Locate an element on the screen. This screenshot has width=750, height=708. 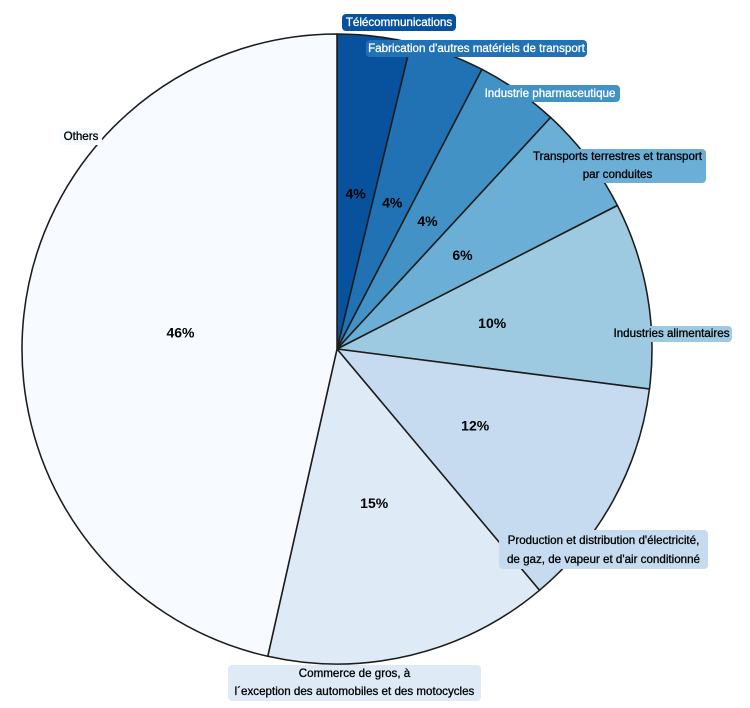
svg-text: 12% is located at coordinates (475, 426).